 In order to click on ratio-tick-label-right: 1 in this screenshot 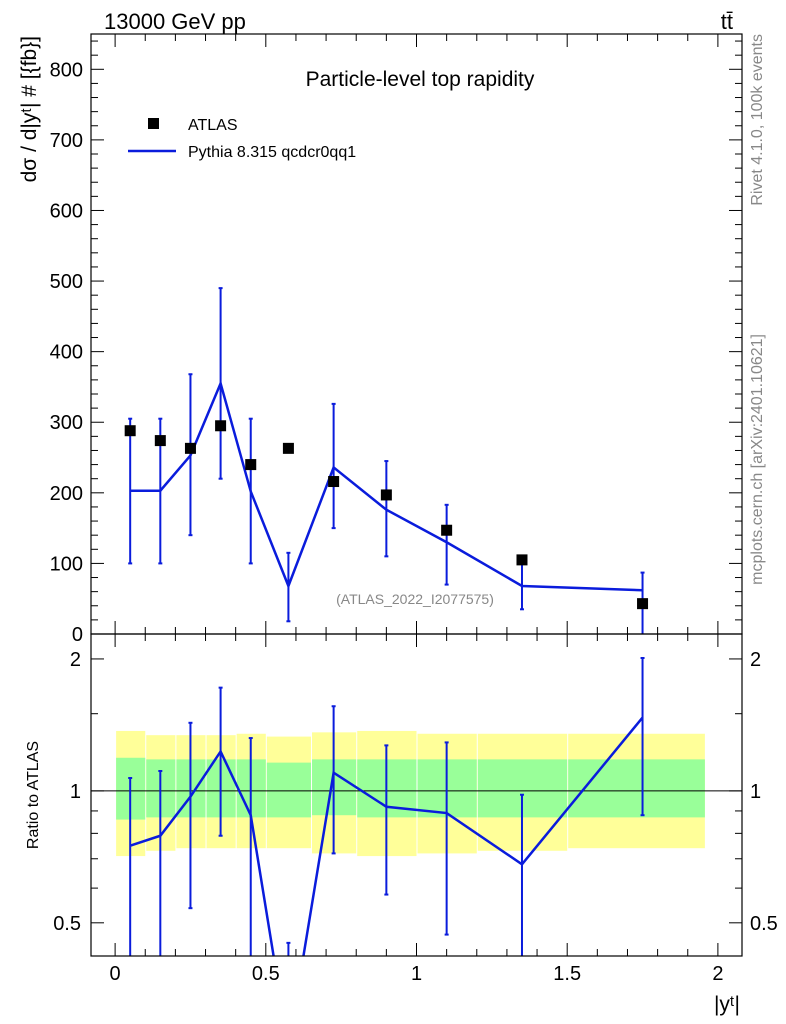, I will do `click(755, 792)`.